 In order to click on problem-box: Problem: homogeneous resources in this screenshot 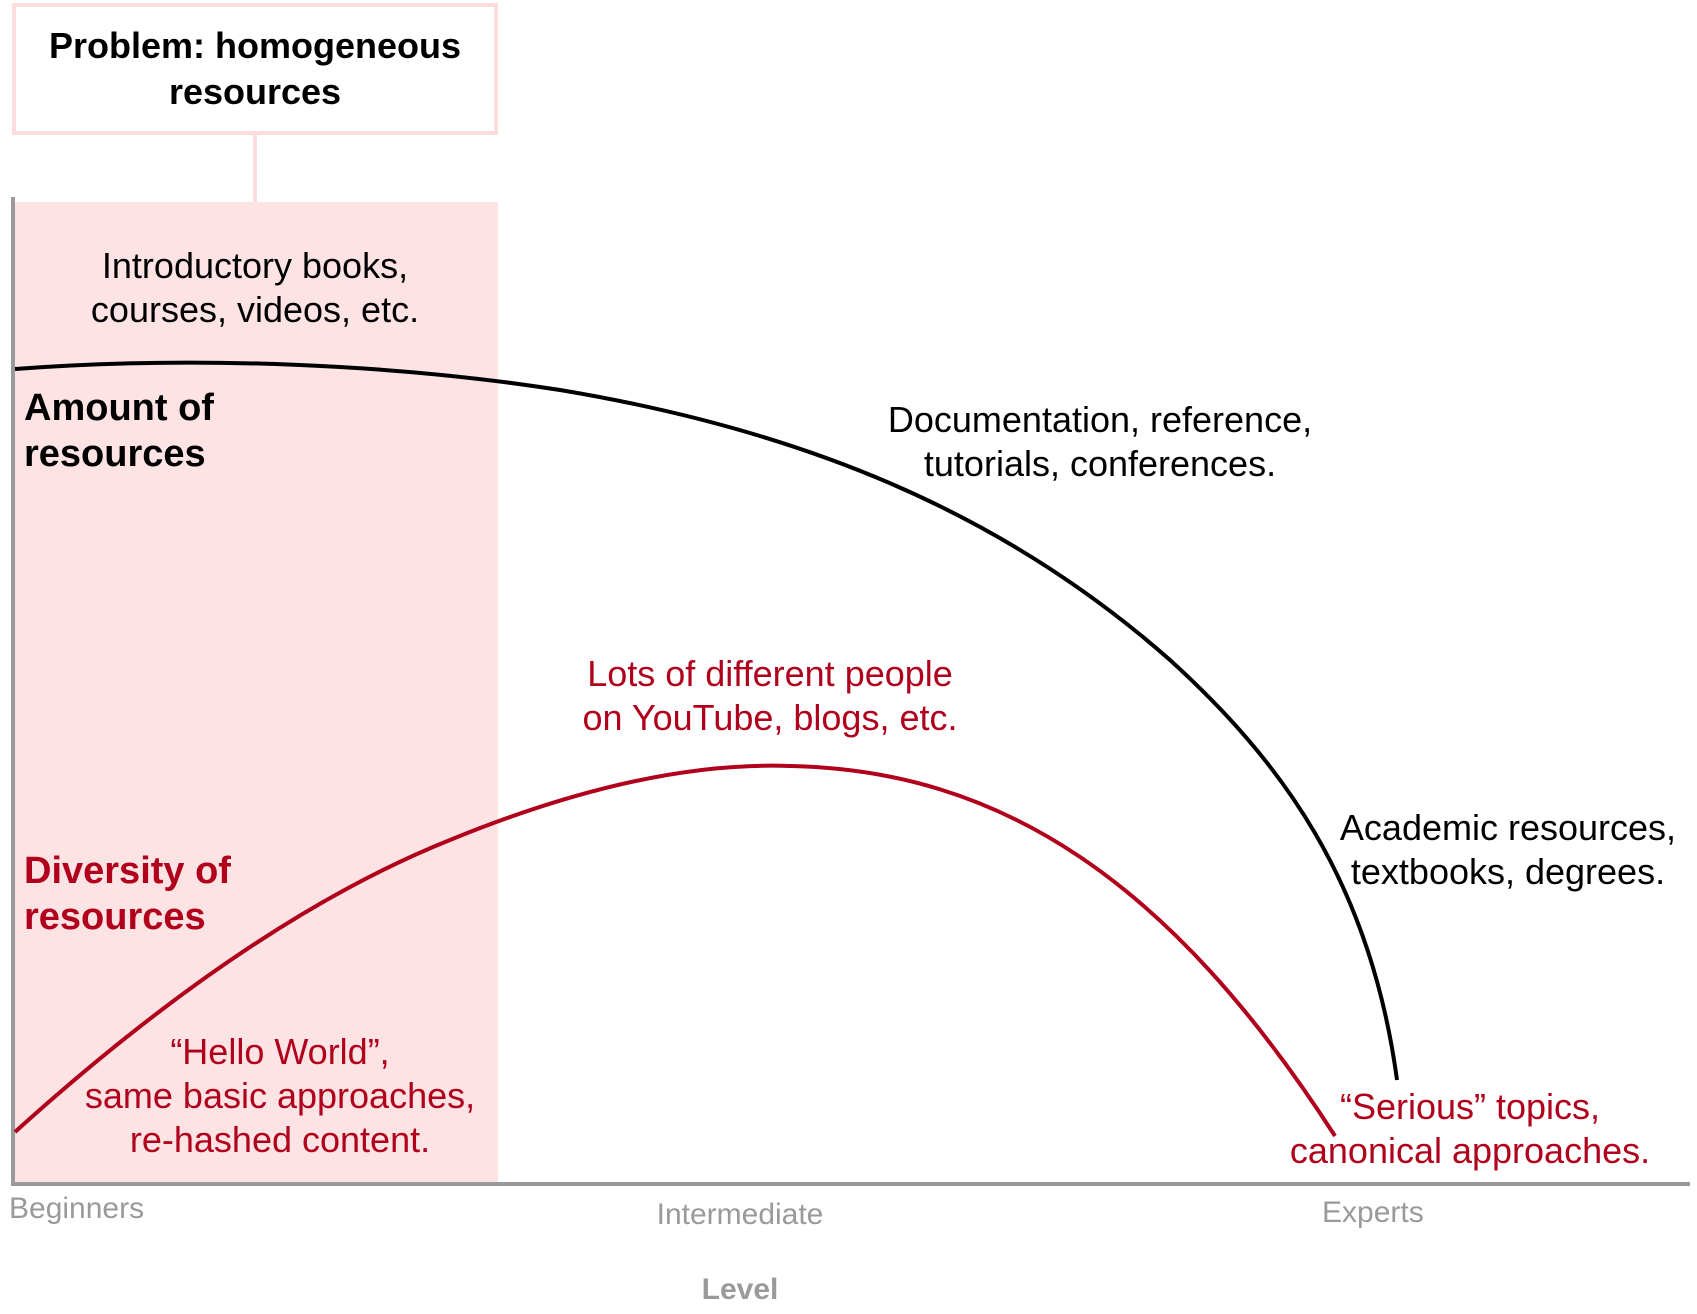, I will do `click(255, 69)`.